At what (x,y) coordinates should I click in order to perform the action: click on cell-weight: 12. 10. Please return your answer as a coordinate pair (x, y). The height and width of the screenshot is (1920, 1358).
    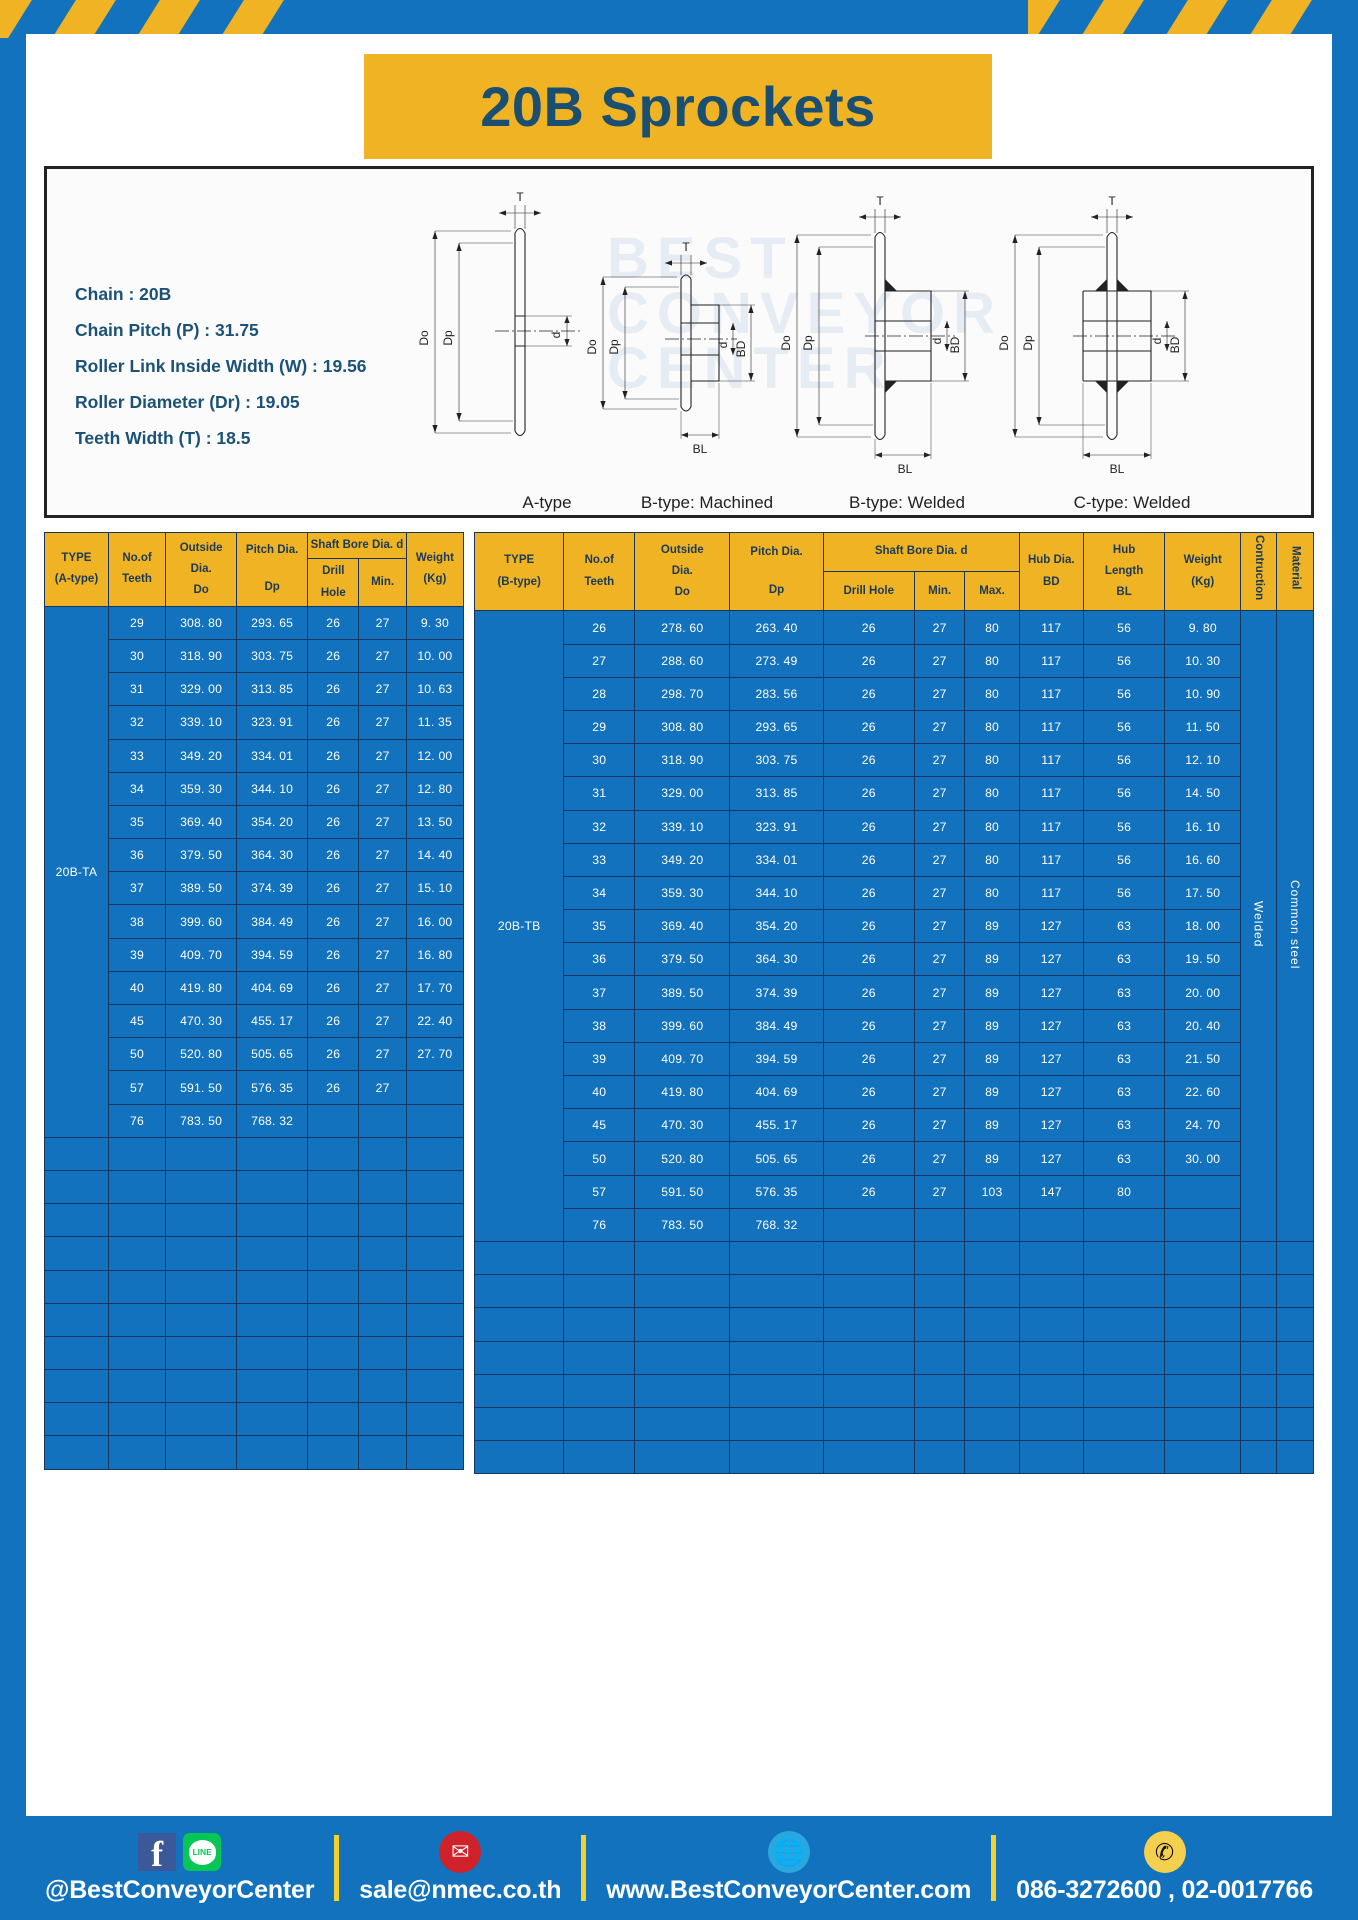
    Looking at the image, I should click on (1203, 760).